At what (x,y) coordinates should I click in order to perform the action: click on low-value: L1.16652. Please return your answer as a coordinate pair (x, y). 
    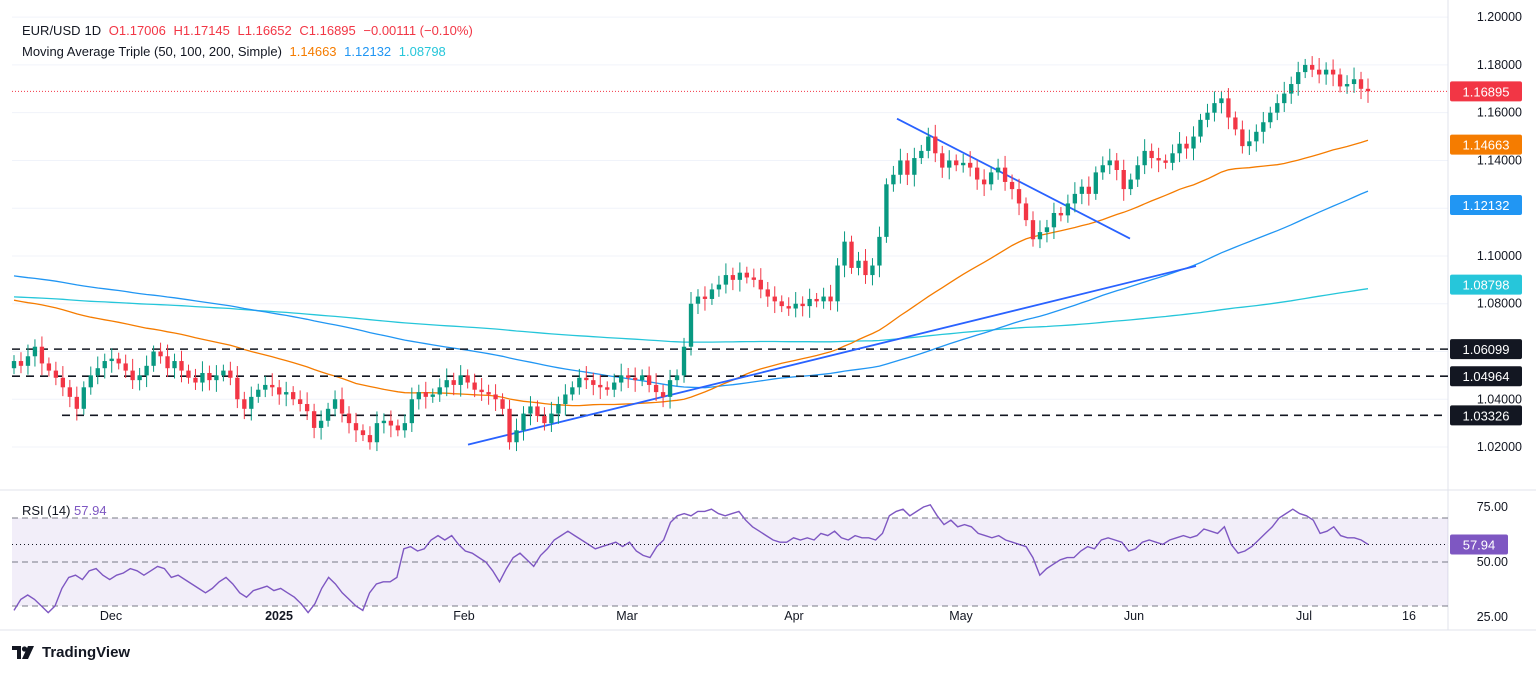
    Looking at the image, I should click on (264, 30).